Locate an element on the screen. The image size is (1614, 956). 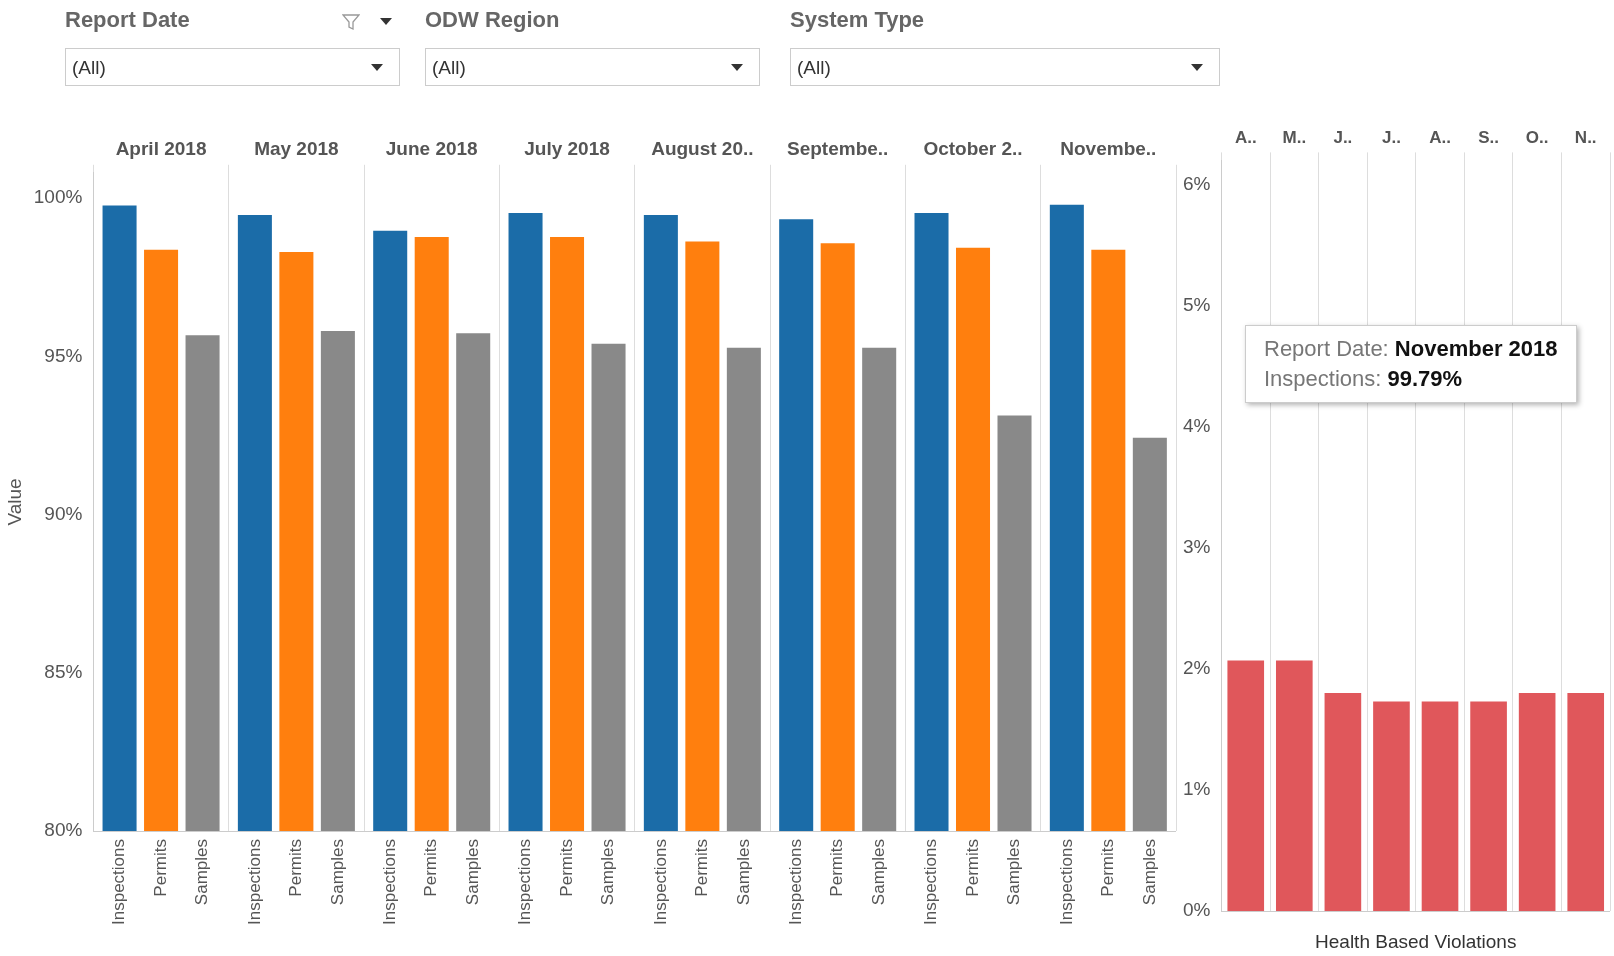
y-tick-label: 85% is located at coordinates (63, 672).